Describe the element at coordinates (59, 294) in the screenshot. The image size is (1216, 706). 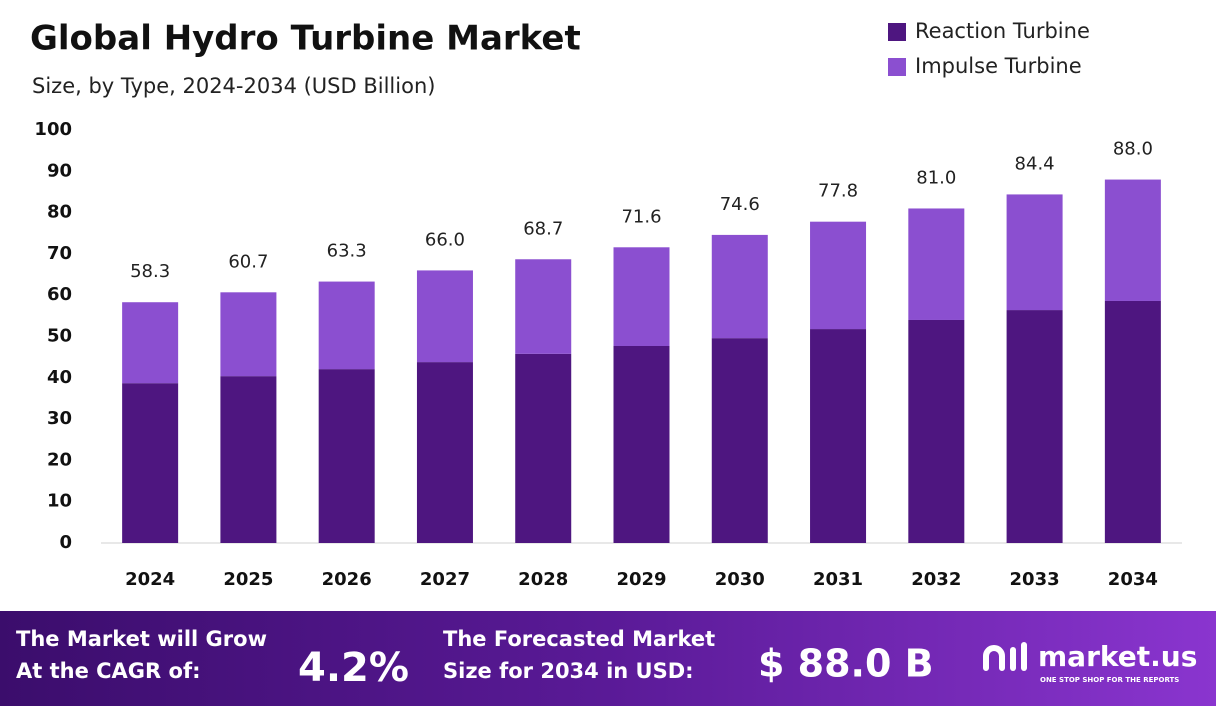
I see `y-tick-label: 60` at that location.